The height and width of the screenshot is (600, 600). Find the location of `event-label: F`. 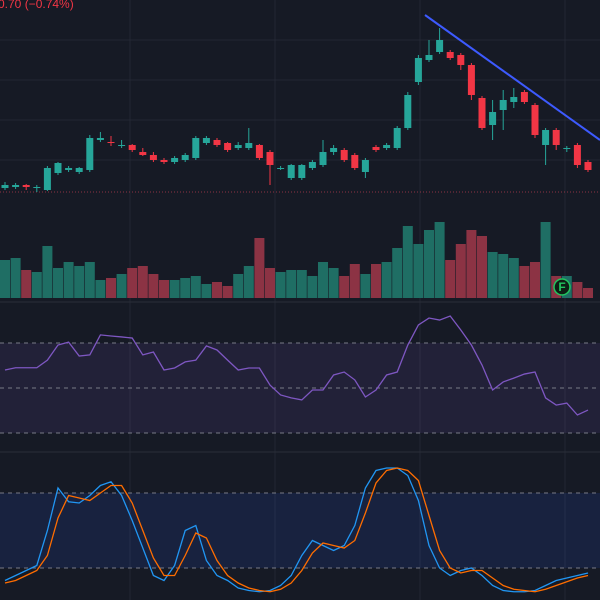

event-label: F is located at coordinates (561, 287).